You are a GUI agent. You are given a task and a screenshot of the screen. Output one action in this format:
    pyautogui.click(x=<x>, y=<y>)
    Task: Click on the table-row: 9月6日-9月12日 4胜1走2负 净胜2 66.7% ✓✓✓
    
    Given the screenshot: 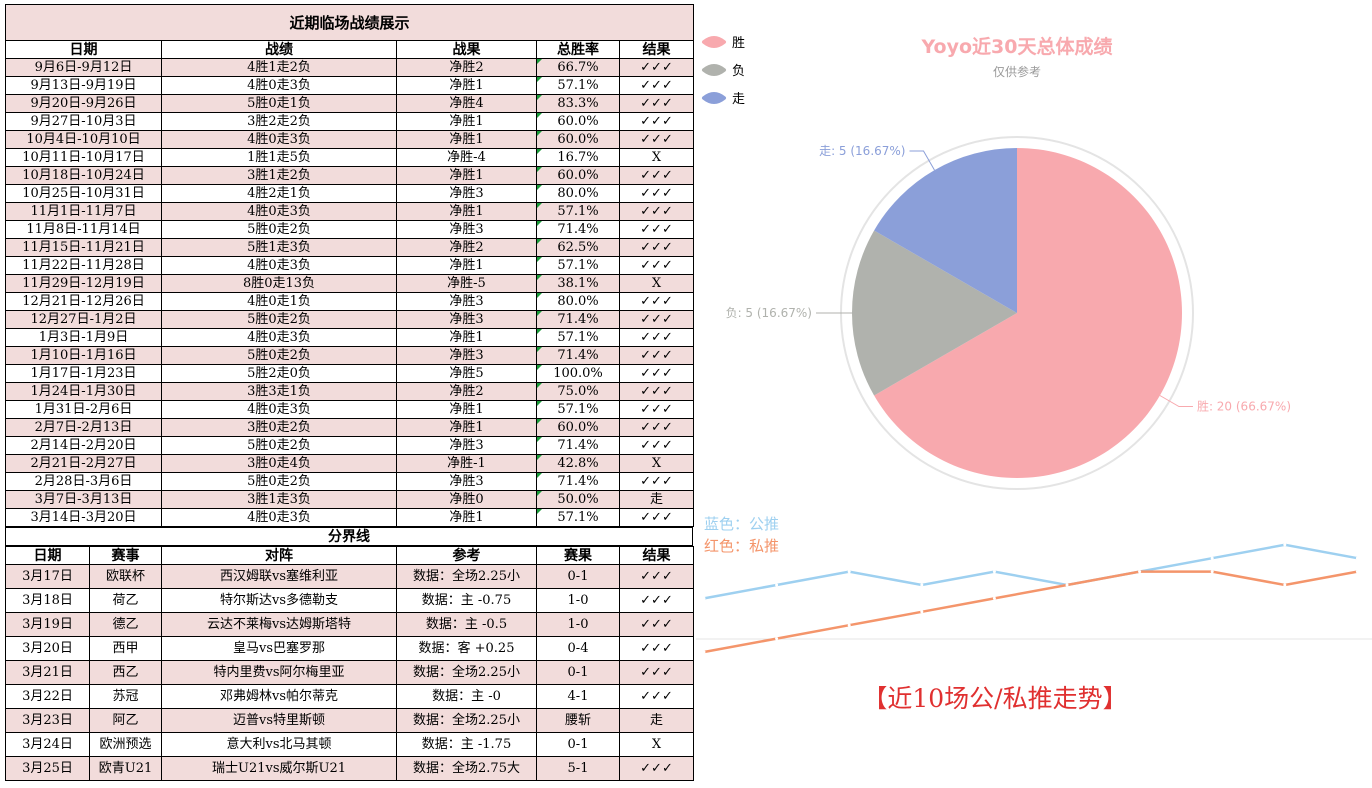 What is the action you would take?
    pyautogui.click(x=349, y=67)
    